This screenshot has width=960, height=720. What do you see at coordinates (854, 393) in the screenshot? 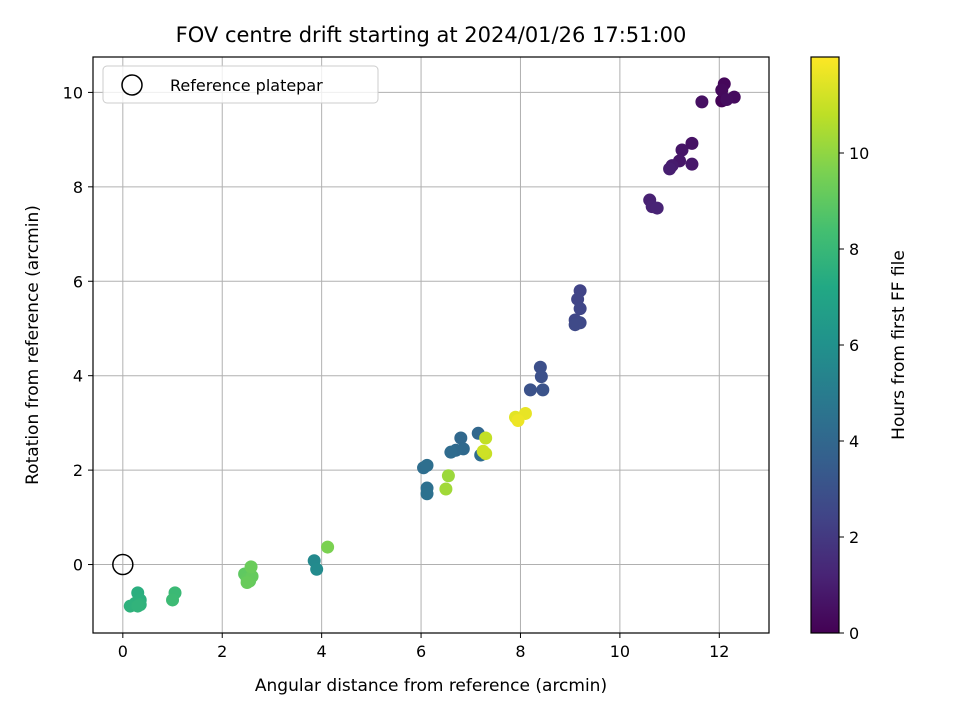
I see `colorbar-ticks: 0 2 4 6 8 10` at bounding box center [854, 393].